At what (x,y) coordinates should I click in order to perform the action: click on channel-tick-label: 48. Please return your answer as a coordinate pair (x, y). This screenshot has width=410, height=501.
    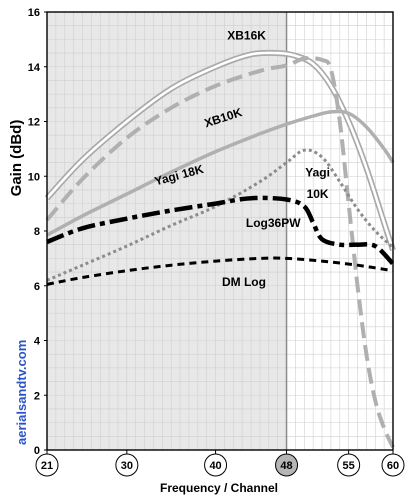
    Looking at the image, I should click on (286, 466).